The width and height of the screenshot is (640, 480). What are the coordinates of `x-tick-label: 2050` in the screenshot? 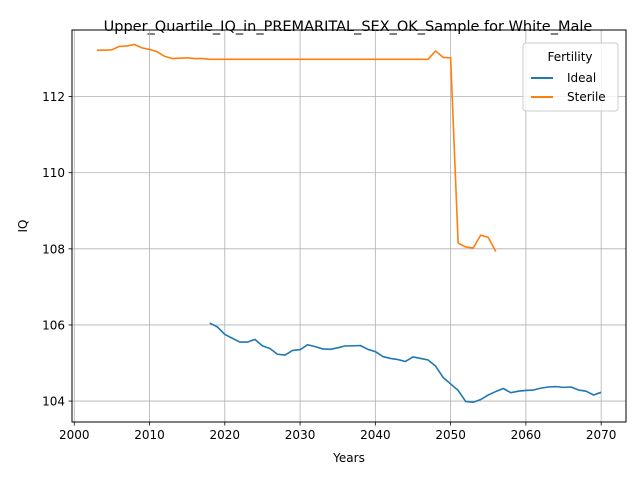 It's located at (450, 435).